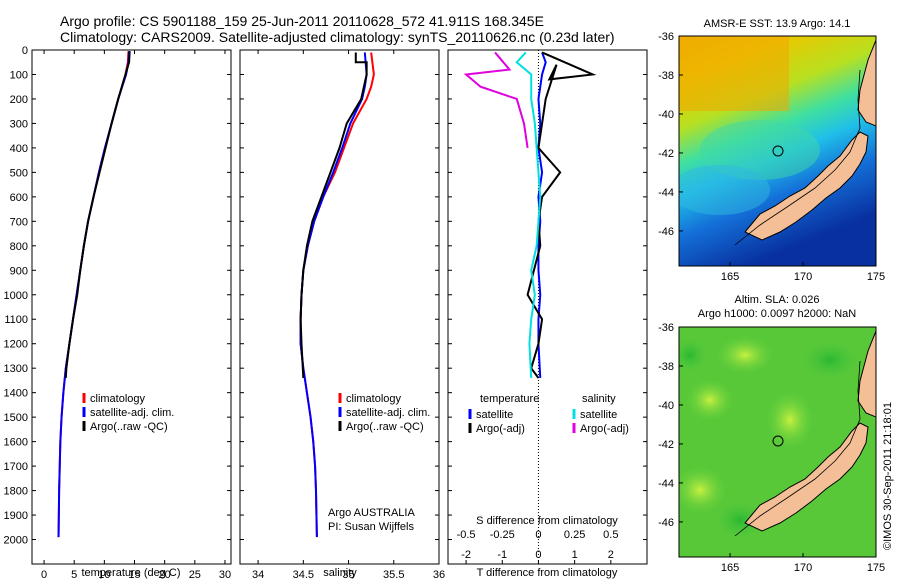 This screenshot has width=900, height=580. I want to click on y-tick-label: 200, so click(19, 100).